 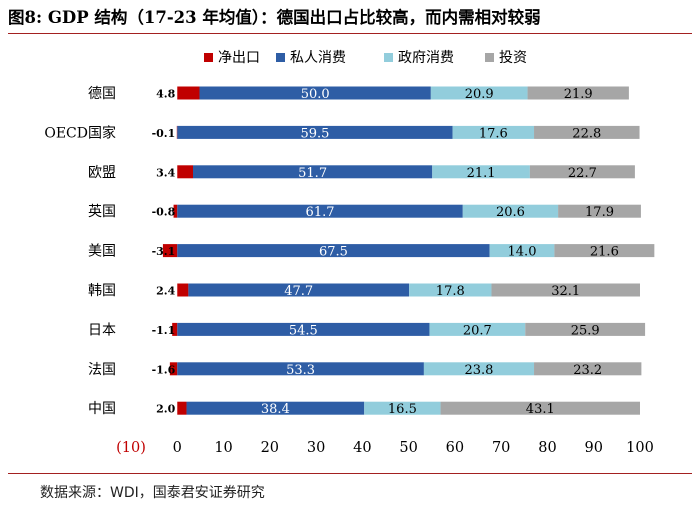 What do you see at coordinates (362, 448) in the screenshot?
I see `x-tick-label: 40` at bounding box center [362, 448].